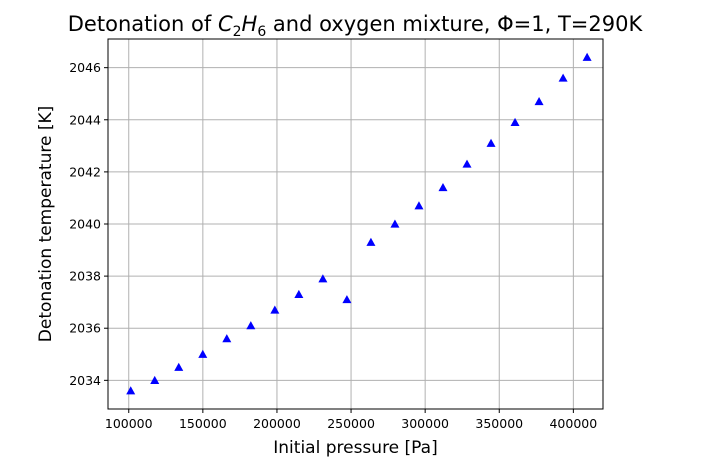  Describe the element at coordinates (277, 423) in the screenshot. I see `x-tick-label: 200000` at that location.